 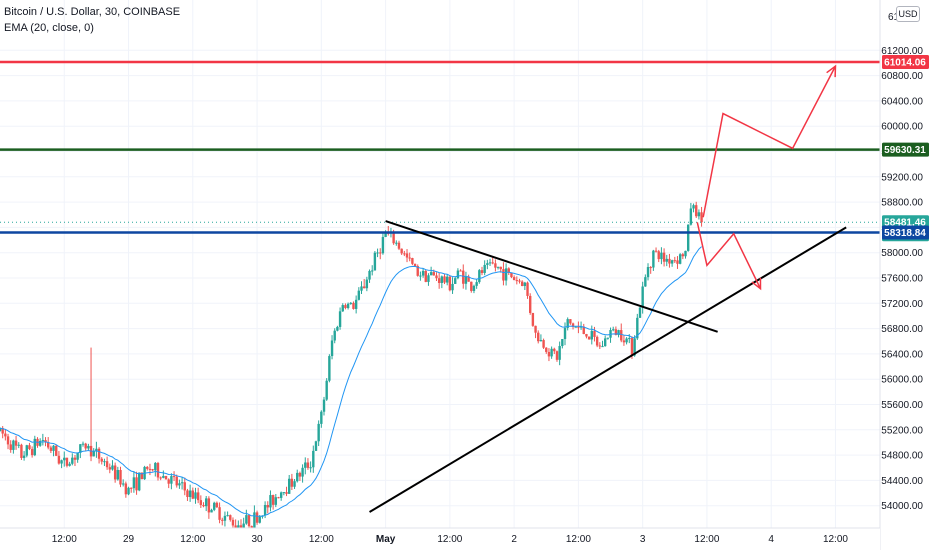 What do you see at coordinates (769, 141) in the screenshot?
I see `bullish-projection` at bounding box center [769, 141].